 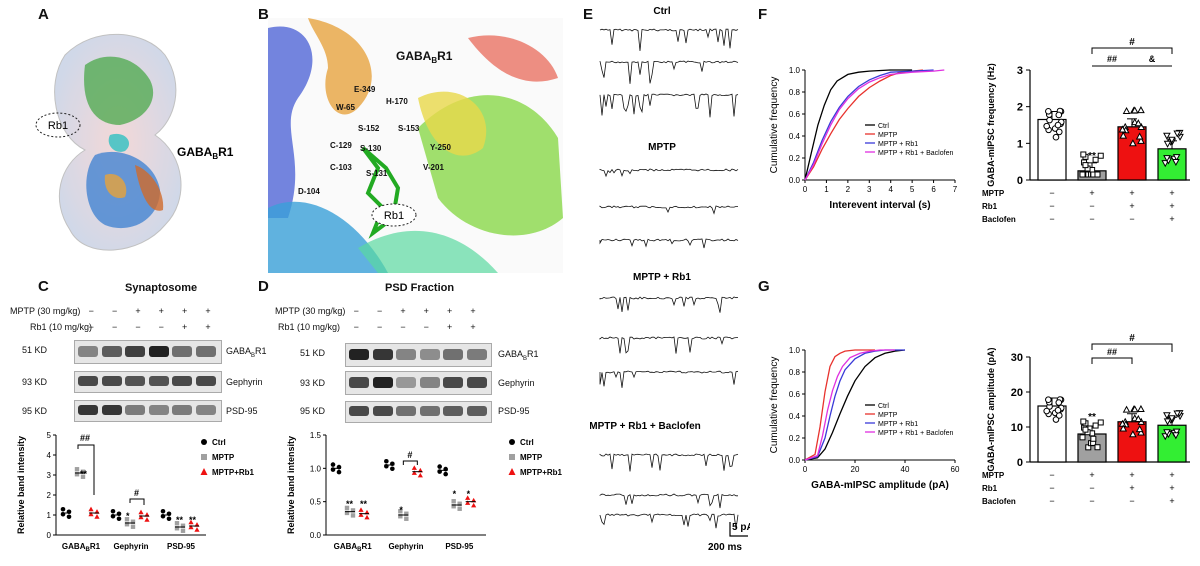 I want to click on c-mptp-sign-1: −, so click(x=115, y=311).